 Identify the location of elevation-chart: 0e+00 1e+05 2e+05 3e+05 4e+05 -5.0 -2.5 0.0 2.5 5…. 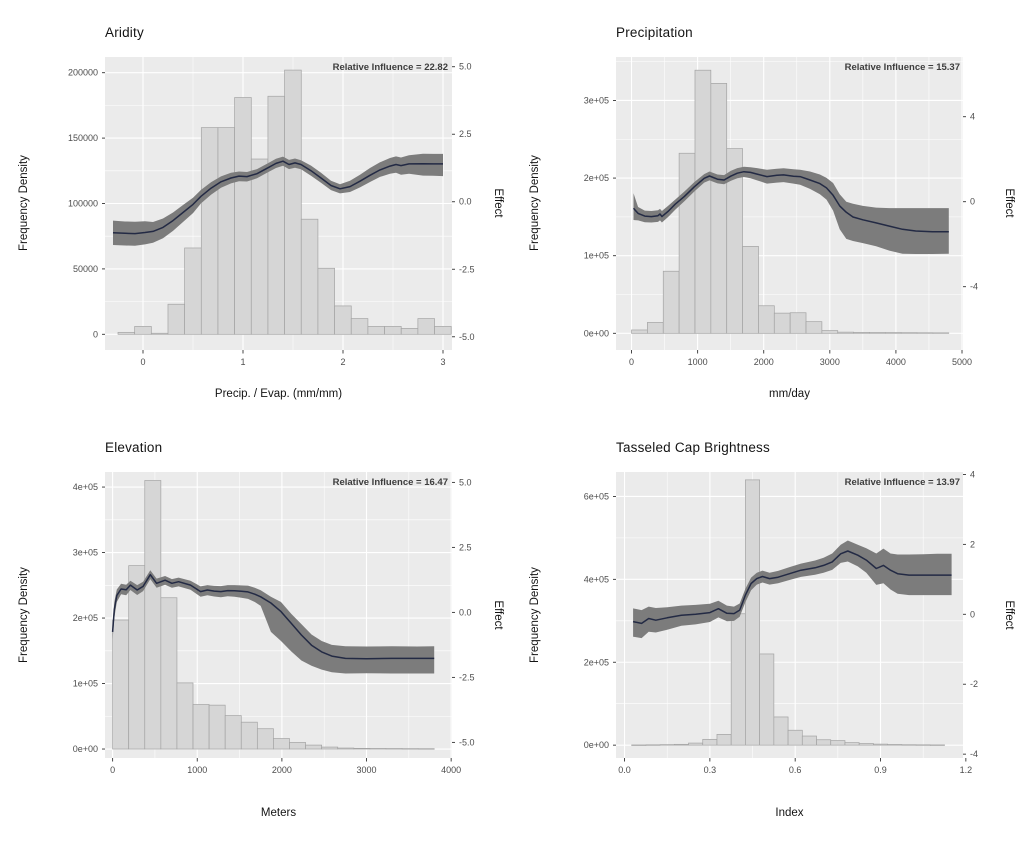
(274, 623).